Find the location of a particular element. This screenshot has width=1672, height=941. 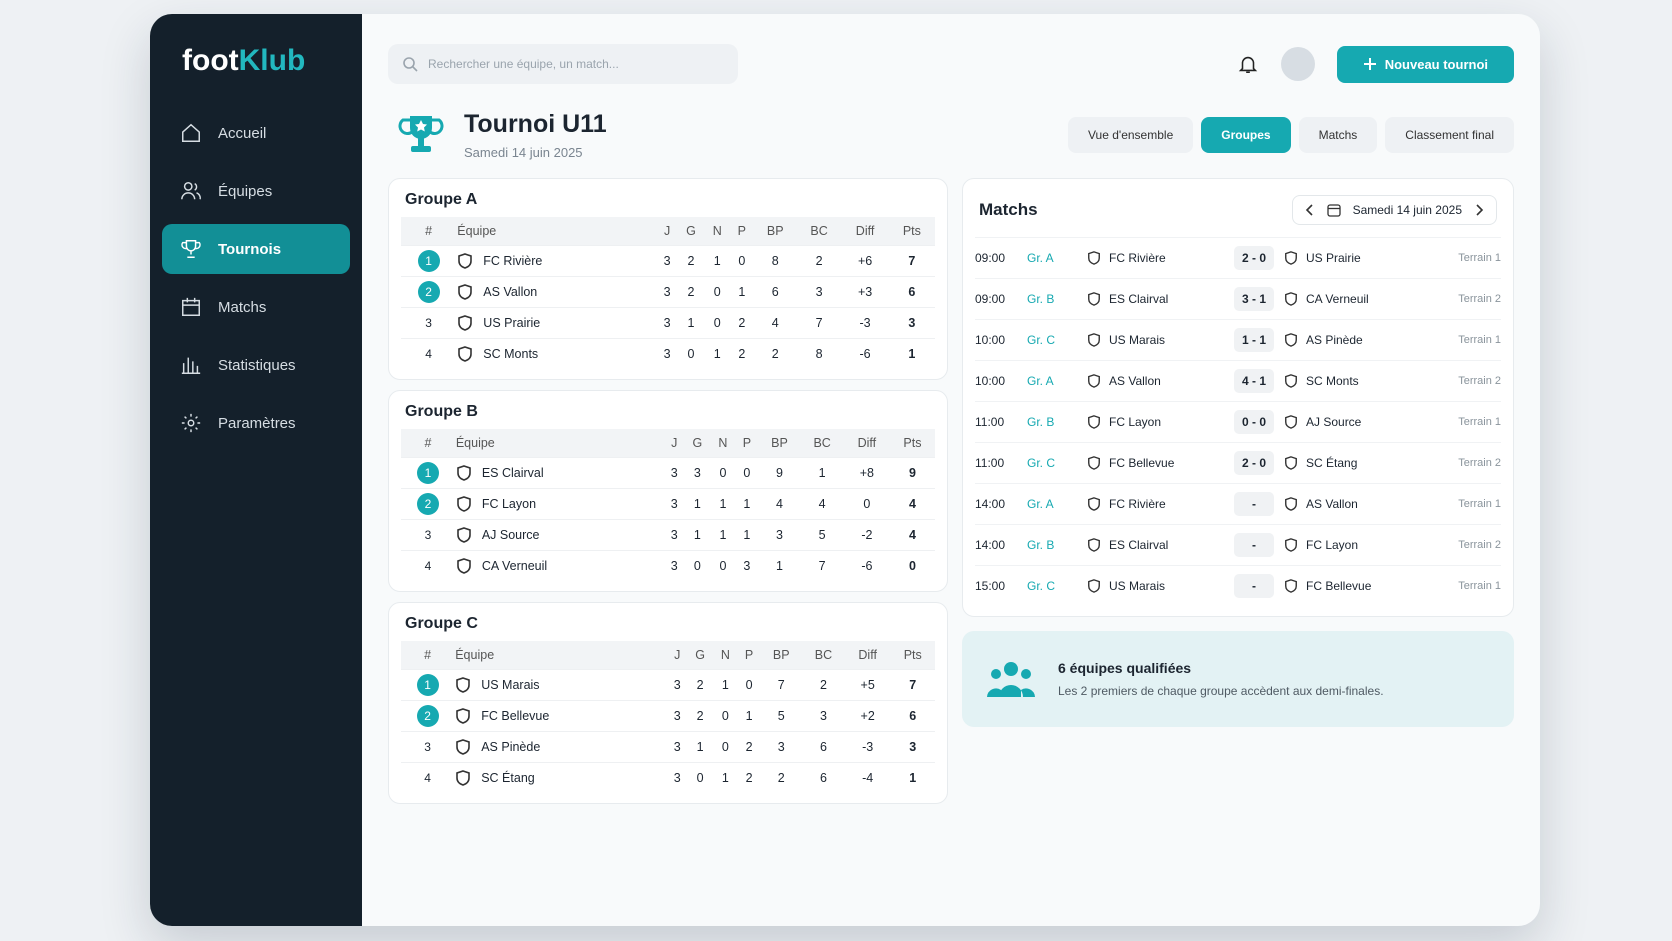

rank: 1 is located at coordinates (427, 684).